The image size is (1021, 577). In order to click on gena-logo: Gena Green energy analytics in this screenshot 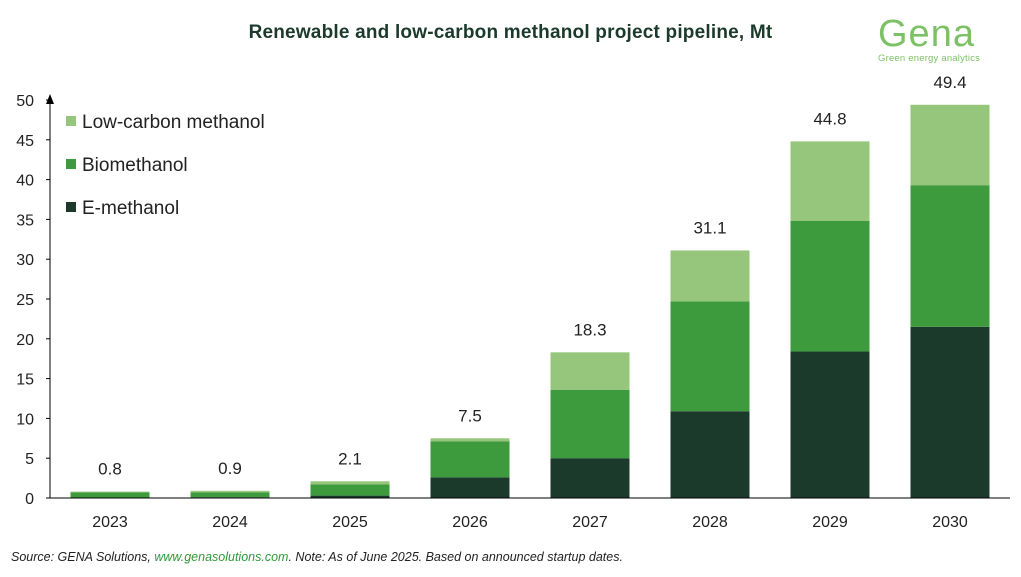, I will do `click(940, 39)`.